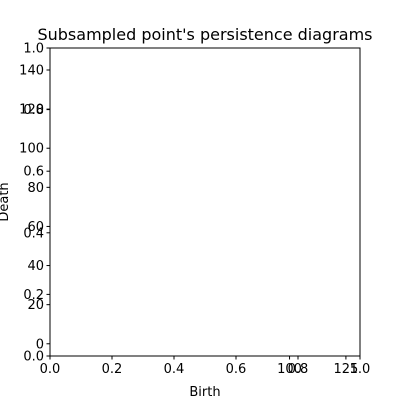 The height and width of the screenshot is (400, 400). I want to click on y-tick-2-label: 0.4, so click(33, 233).